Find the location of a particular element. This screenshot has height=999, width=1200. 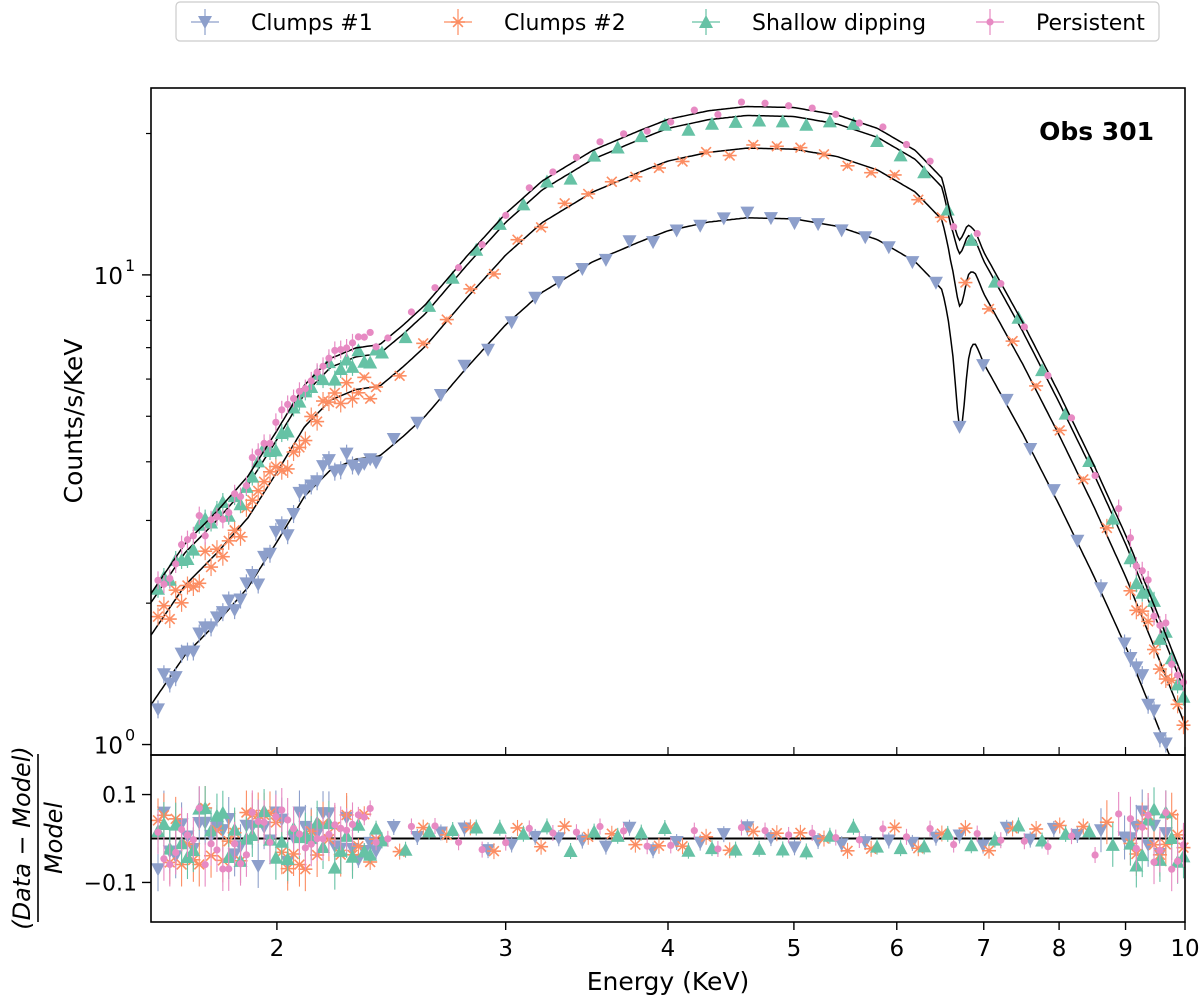

residual-label-denominator: Model is located at coordinates (54, 838).